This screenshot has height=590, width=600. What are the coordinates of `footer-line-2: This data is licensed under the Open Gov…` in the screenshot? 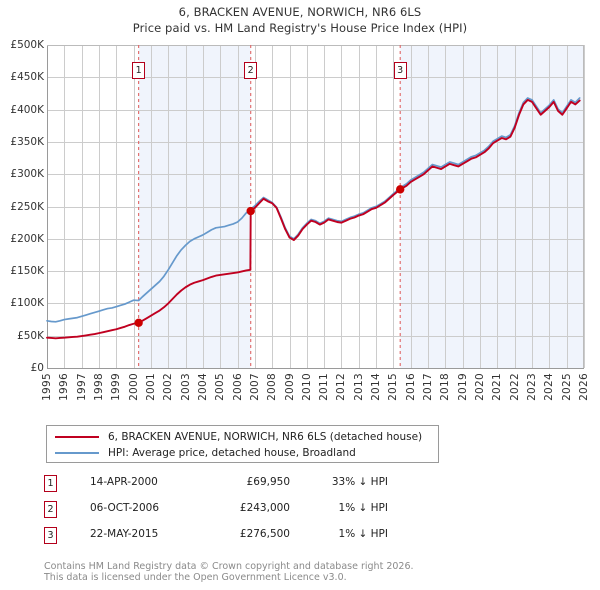 It's located at (195, 577).